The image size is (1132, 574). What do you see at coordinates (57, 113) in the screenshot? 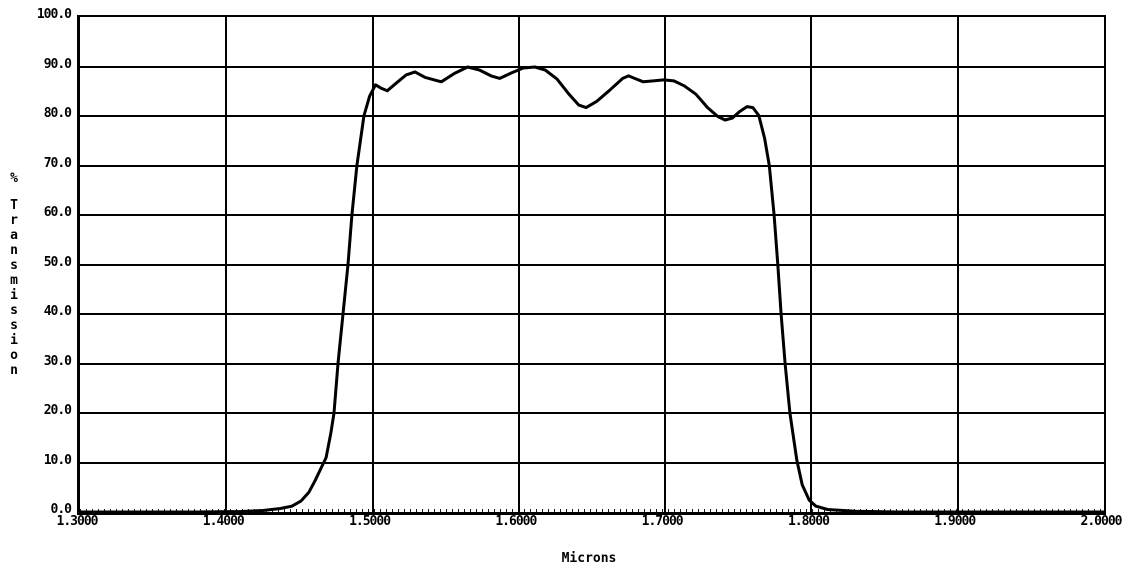
I see `y-tick-label: 80.0` at bounding box center [57, 113].